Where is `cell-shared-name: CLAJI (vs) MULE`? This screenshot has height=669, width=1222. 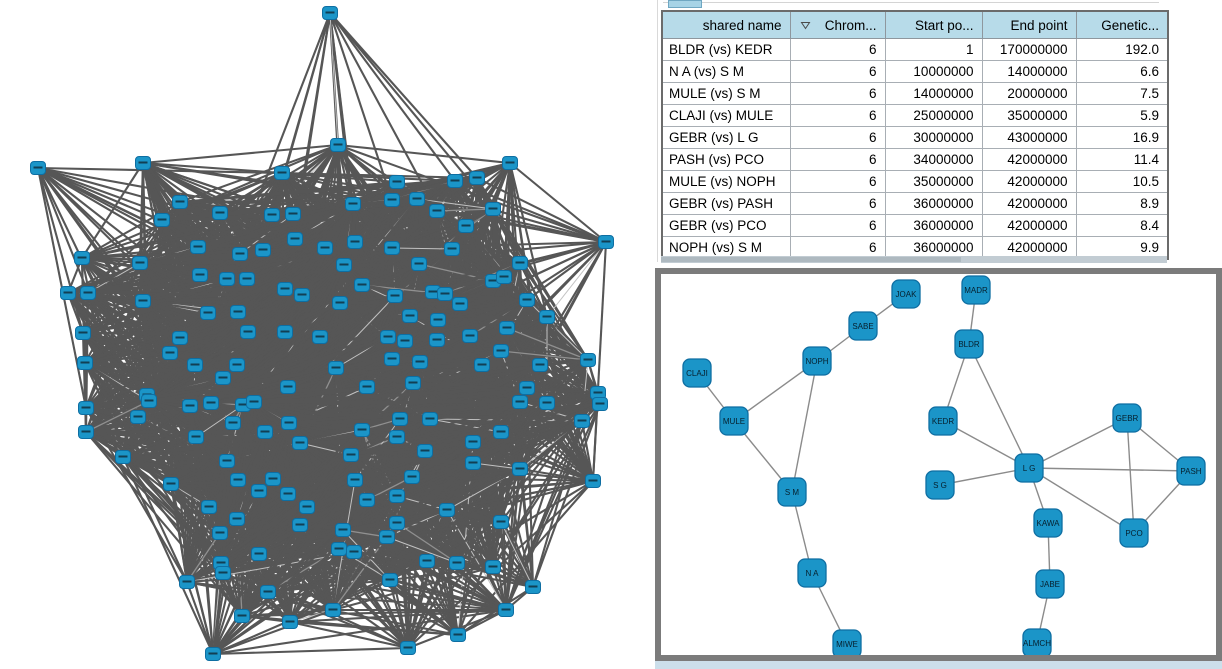
cell-shared-name: CLAJI (vs) MULE is located at coordinates (726, 115).